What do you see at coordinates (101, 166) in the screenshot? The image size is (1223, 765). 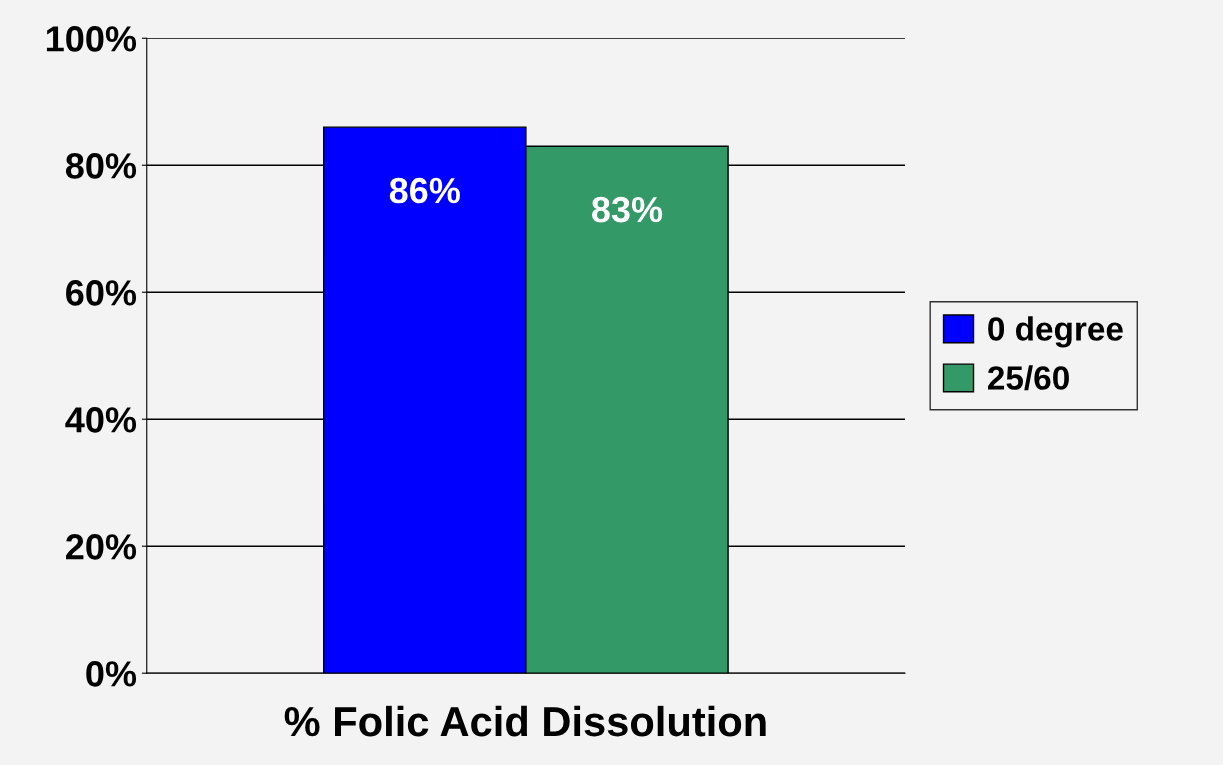 I see `y-tick-label: 80%` at bounding box center [101, 166].